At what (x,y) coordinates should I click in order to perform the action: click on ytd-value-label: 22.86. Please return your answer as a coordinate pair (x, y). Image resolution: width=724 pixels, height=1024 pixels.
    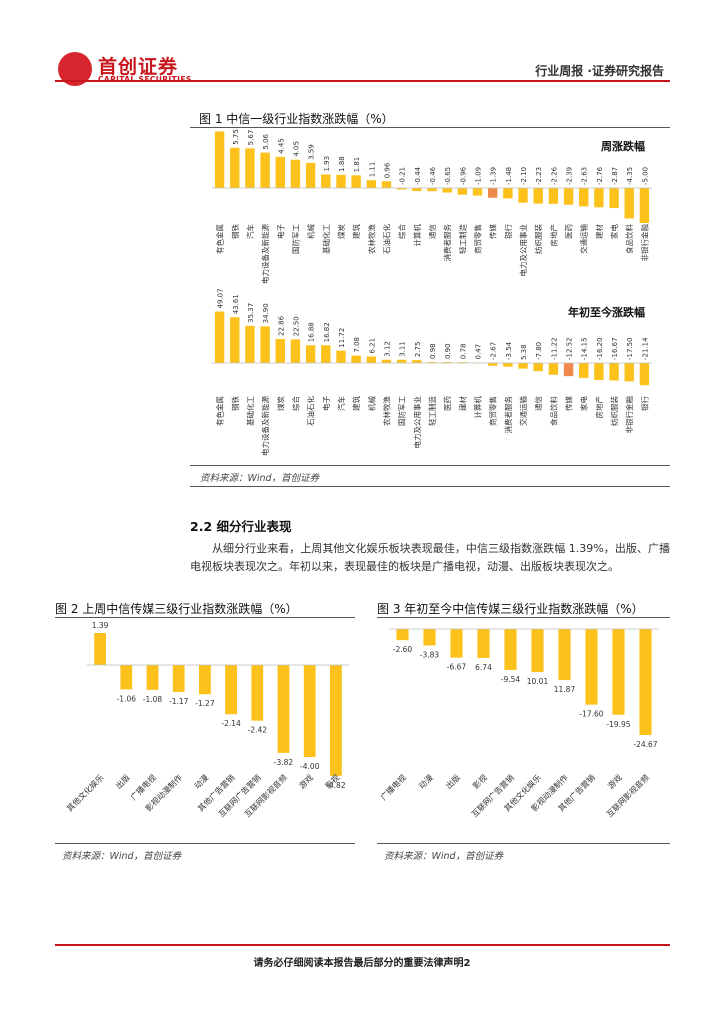
    Looking at the image, I should click on (281, 325).